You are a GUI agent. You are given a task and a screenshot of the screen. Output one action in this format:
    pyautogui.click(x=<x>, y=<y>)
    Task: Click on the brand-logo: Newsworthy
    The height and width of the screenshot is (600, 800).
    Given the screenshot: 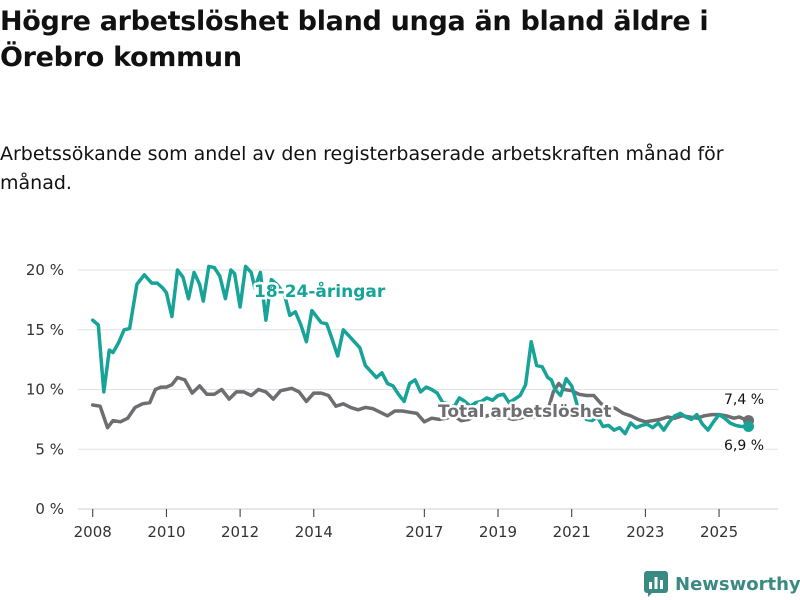 What is the action you would take?
    pyautogui.click(x=722, y=584)
    